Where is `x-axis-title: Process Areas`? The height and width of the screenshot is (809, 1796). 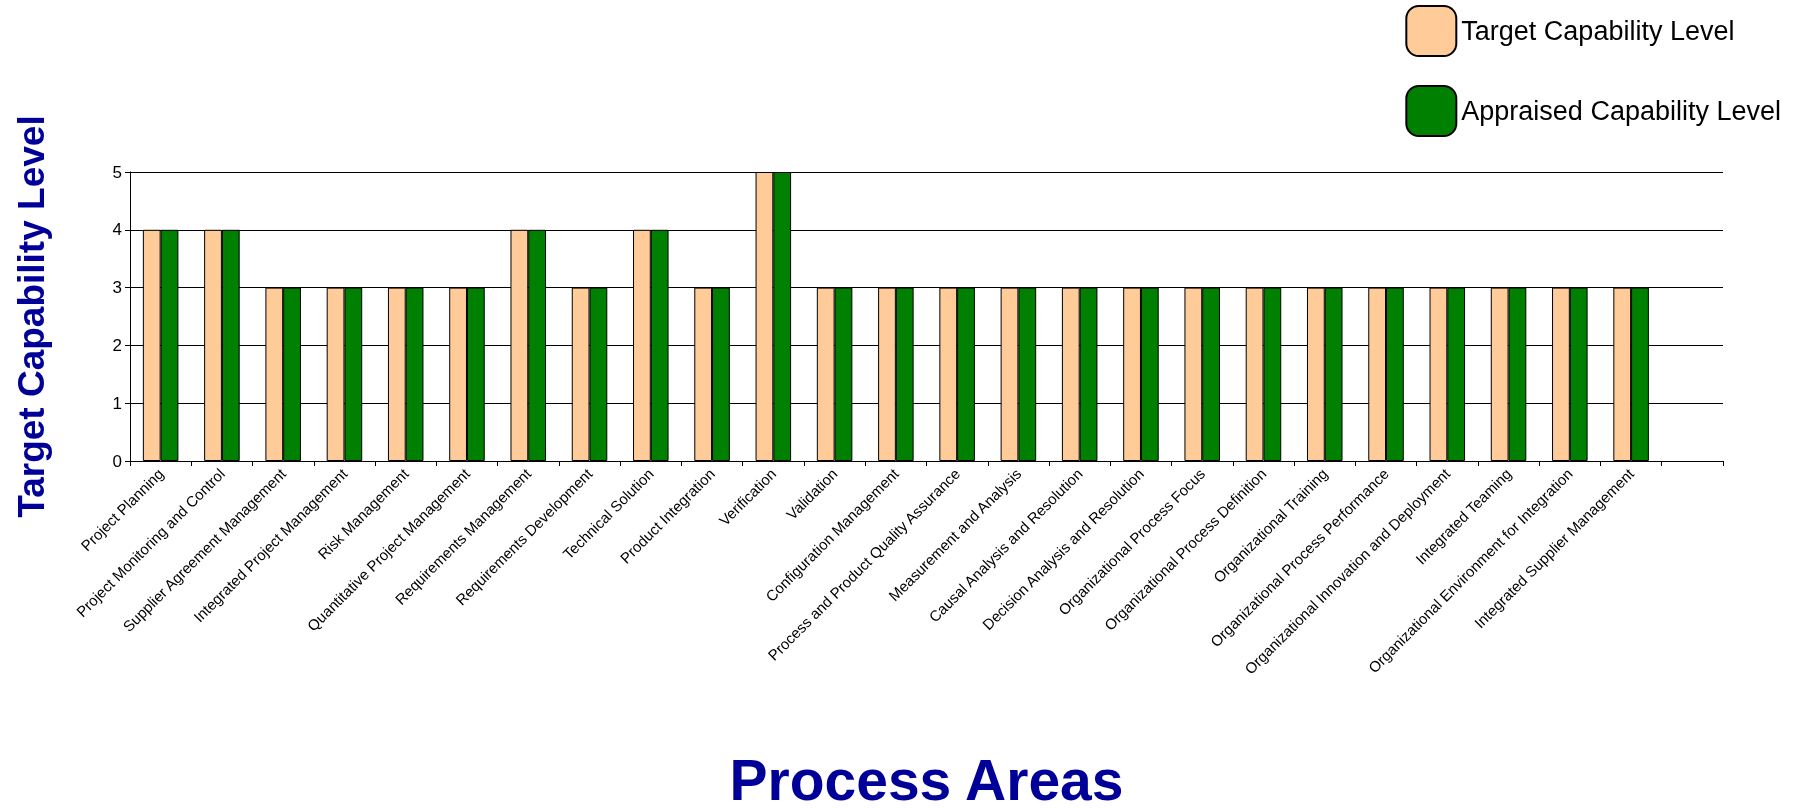
x-axis-title: Process Areas is located at coordinates (926, 778).